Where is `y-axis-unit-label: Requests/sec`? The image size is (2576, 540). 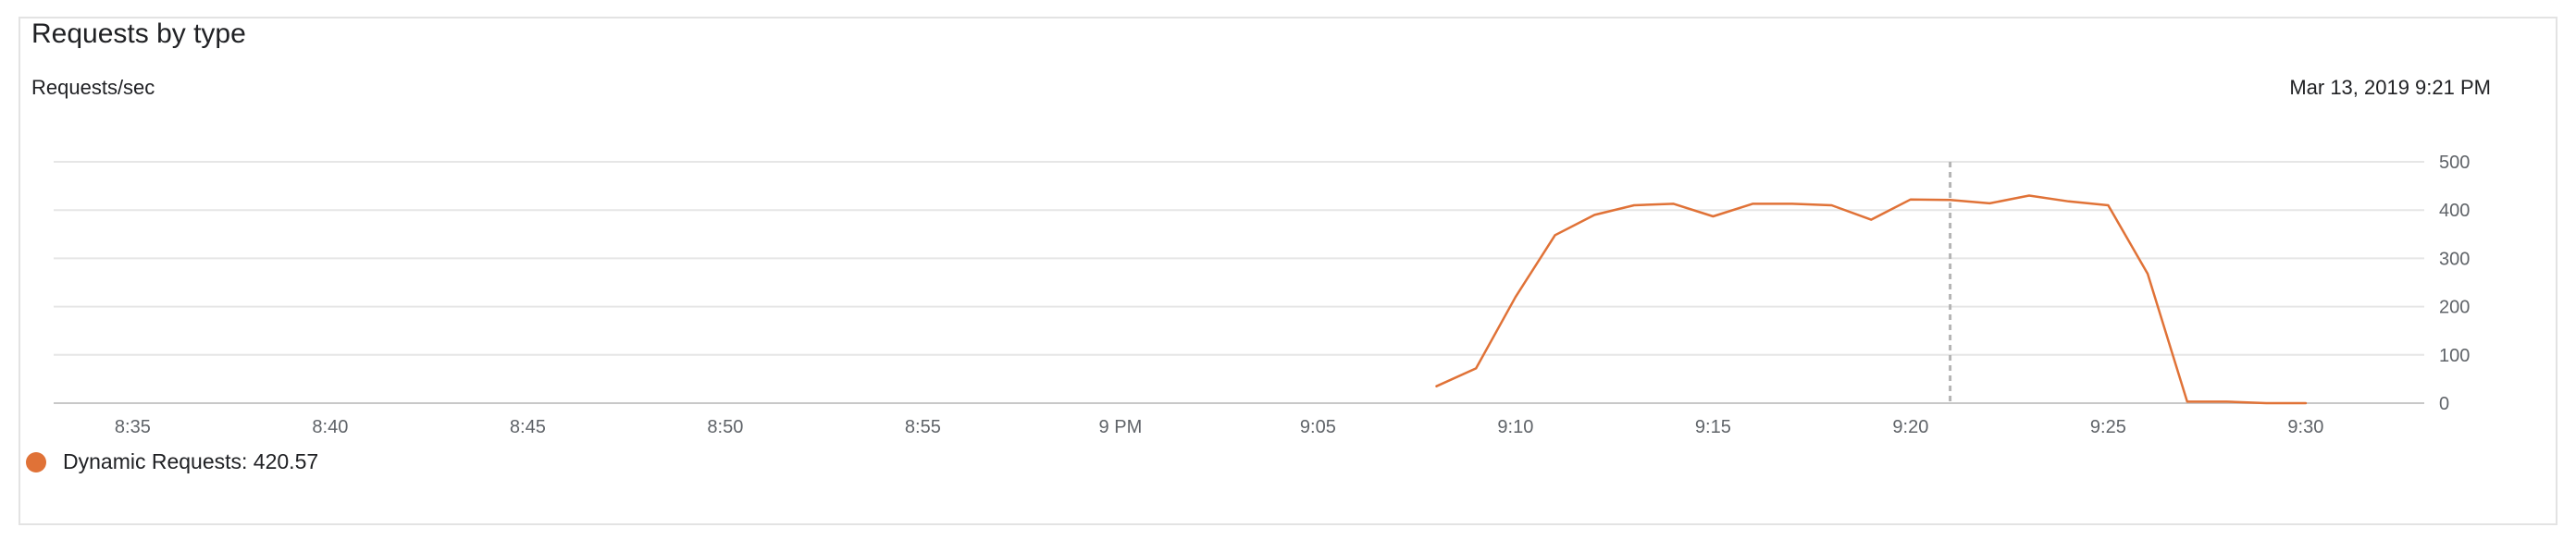
y-axis-unit-label: Requests/sec is located at coordinates (93, 87).